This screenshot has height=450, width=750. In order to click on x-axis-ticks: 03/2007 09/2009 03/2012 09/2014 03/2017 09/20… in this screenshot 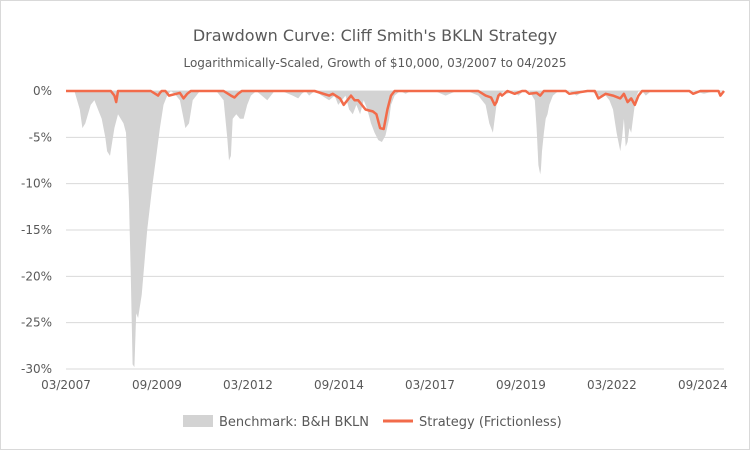, I will do `click(384, 385)`.